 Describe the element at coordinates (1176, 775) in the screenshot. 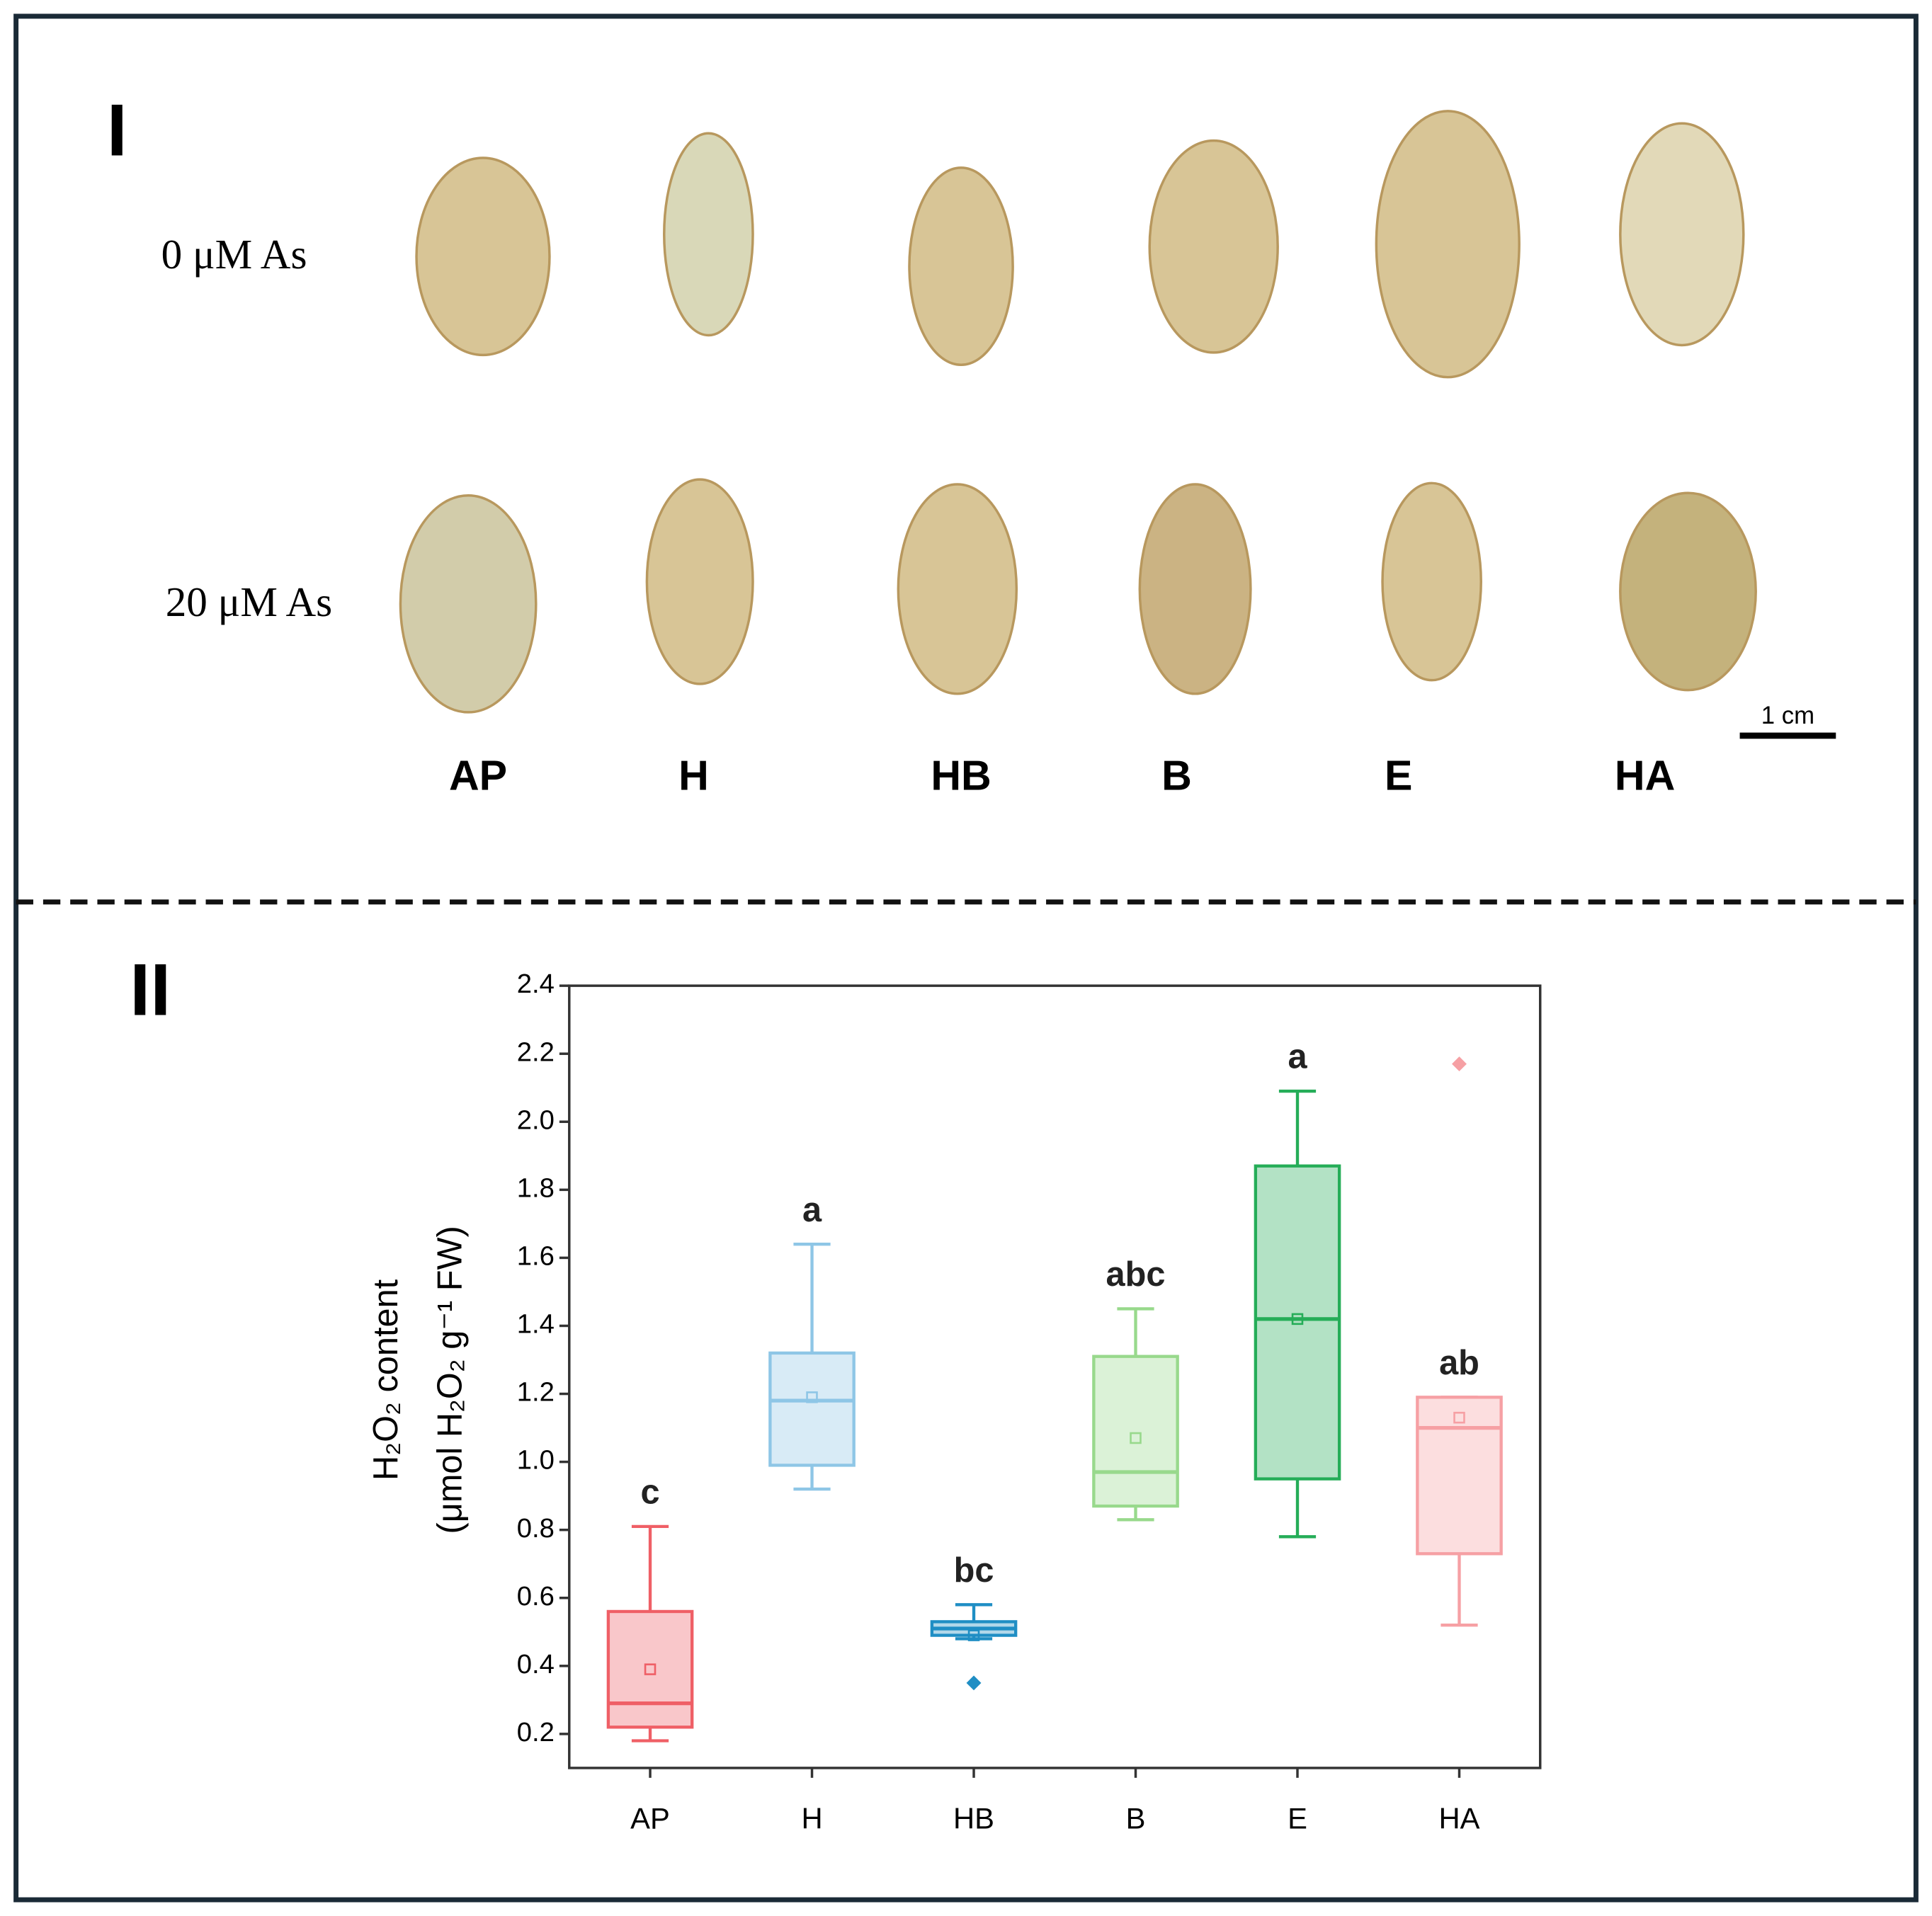

I see `leaf-label: B` at that location.